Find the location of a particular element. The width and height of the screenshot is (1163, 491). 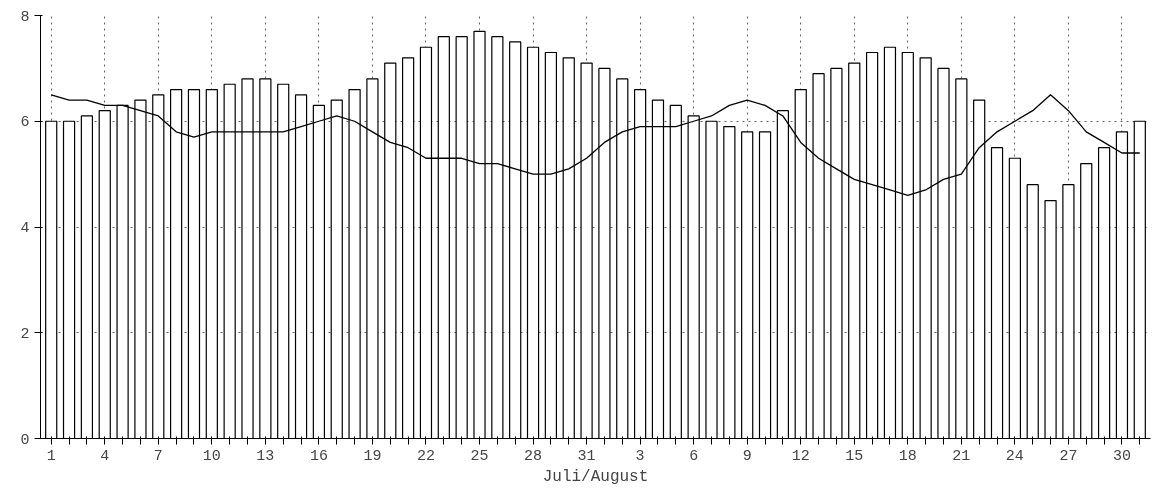

x-tick-label: 7 is located at coordinates (158, 456).